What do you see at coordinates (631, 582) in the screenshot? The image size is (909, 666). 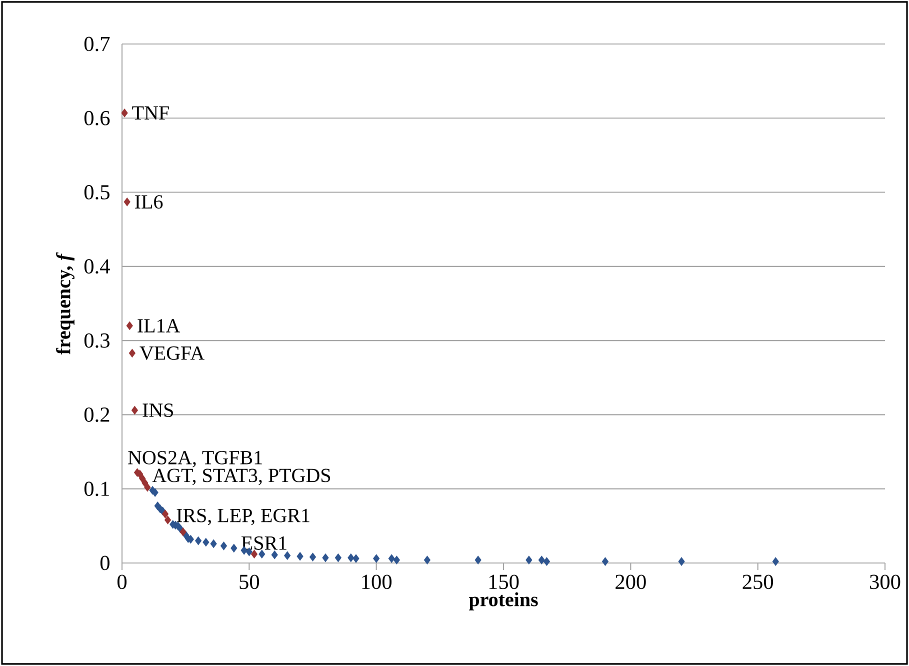 I see `x-tick-label: 200` at bounding box center [631, 582].